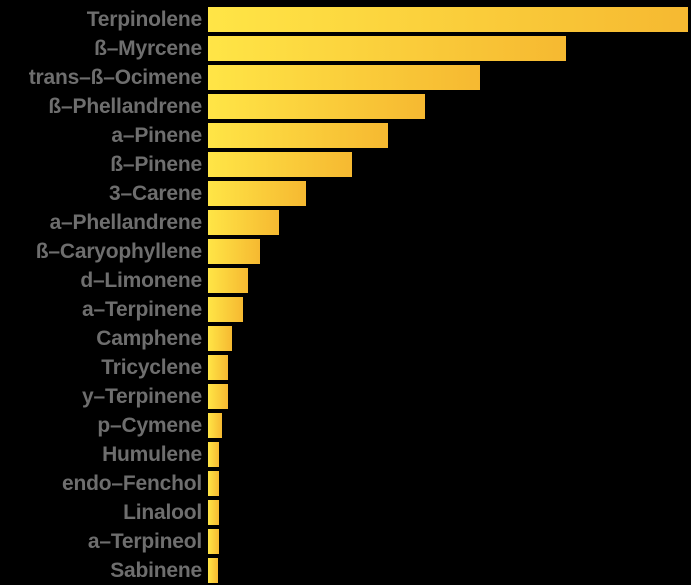 This screenshot has height=585, width=691. Describe the element at coordinates (149, 425) in the screenshot. I see `category-label: p–Cymene` at that location.